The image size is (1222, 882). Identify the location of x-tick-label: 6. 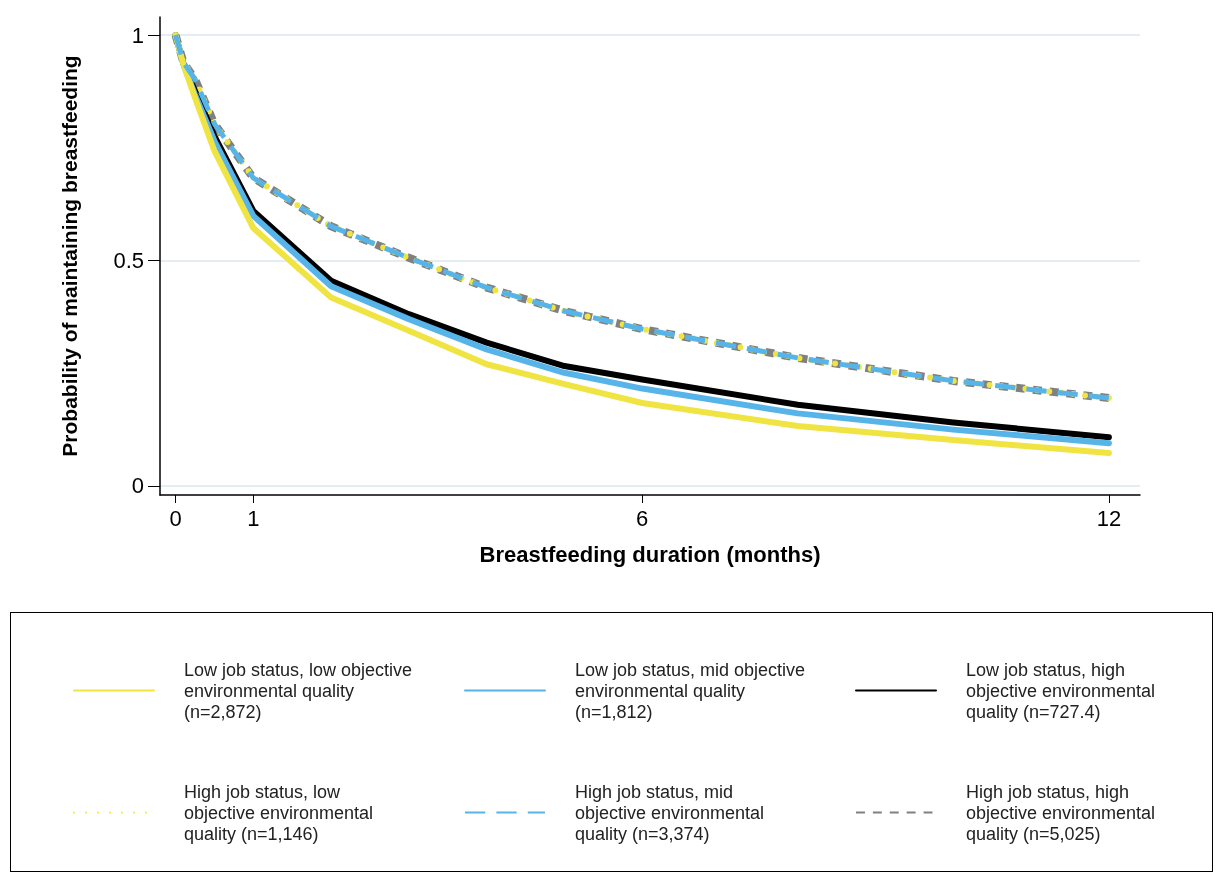
(642, 518).